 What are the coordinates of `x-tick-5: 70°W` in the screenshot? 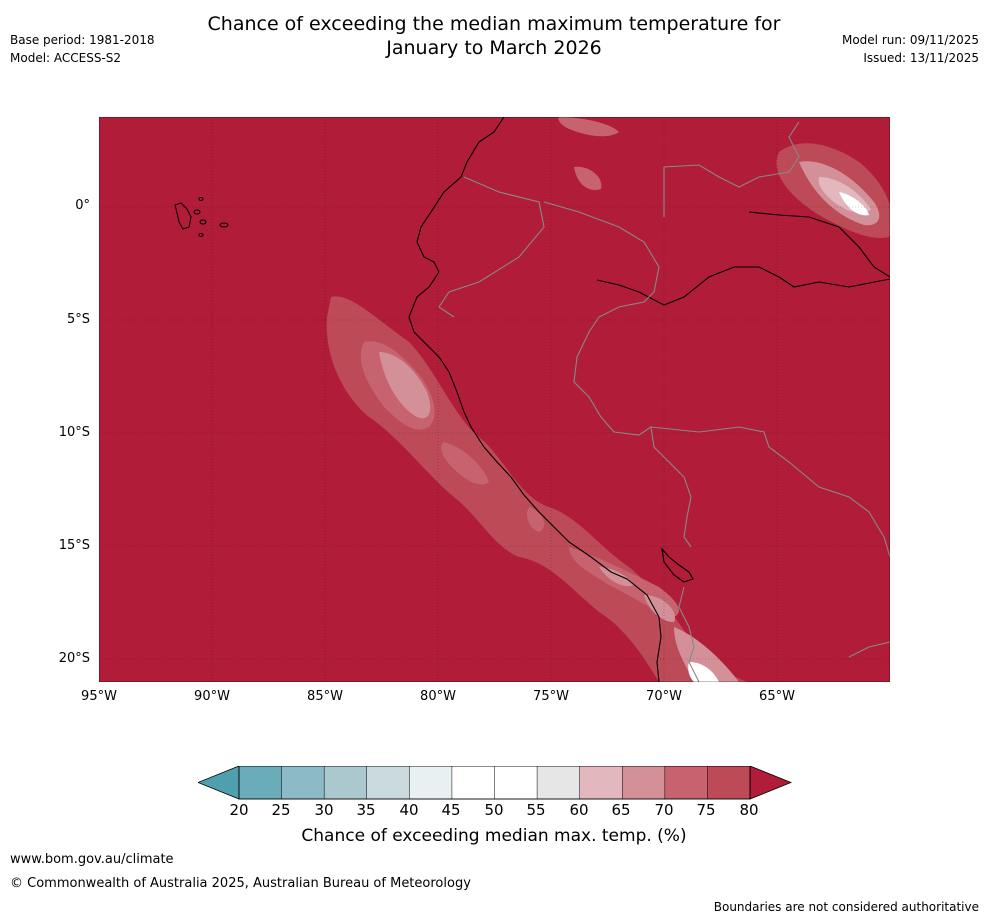 It's located at (664, 696).